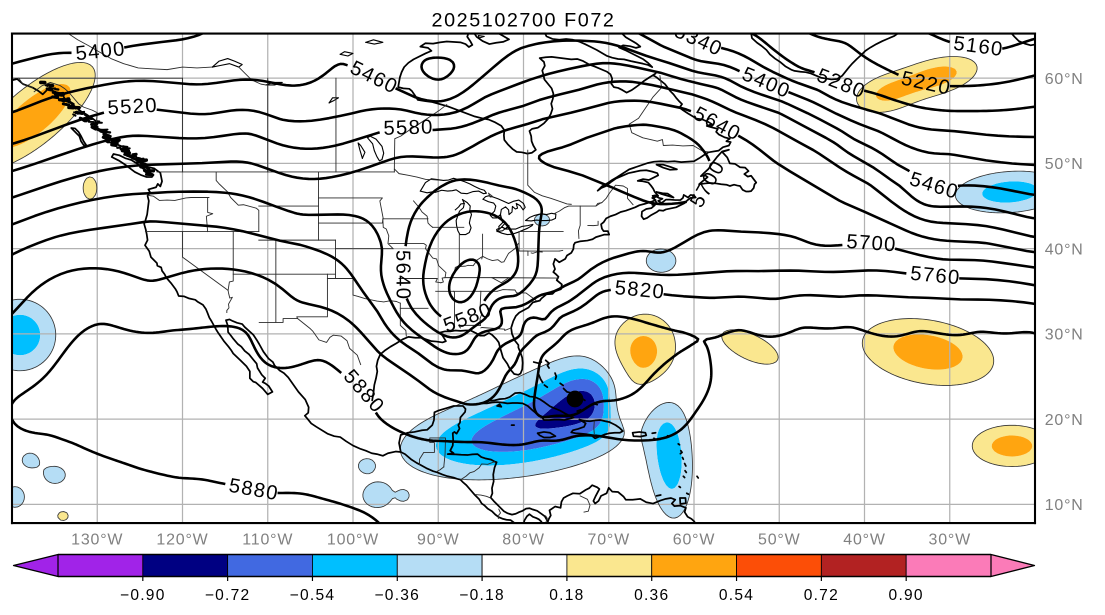 The image size is (1105, 615). What do you see at coordinates (397, 595) in the screenshot?
I see `svg-text: −0.36` at bounding box center [397, 595].